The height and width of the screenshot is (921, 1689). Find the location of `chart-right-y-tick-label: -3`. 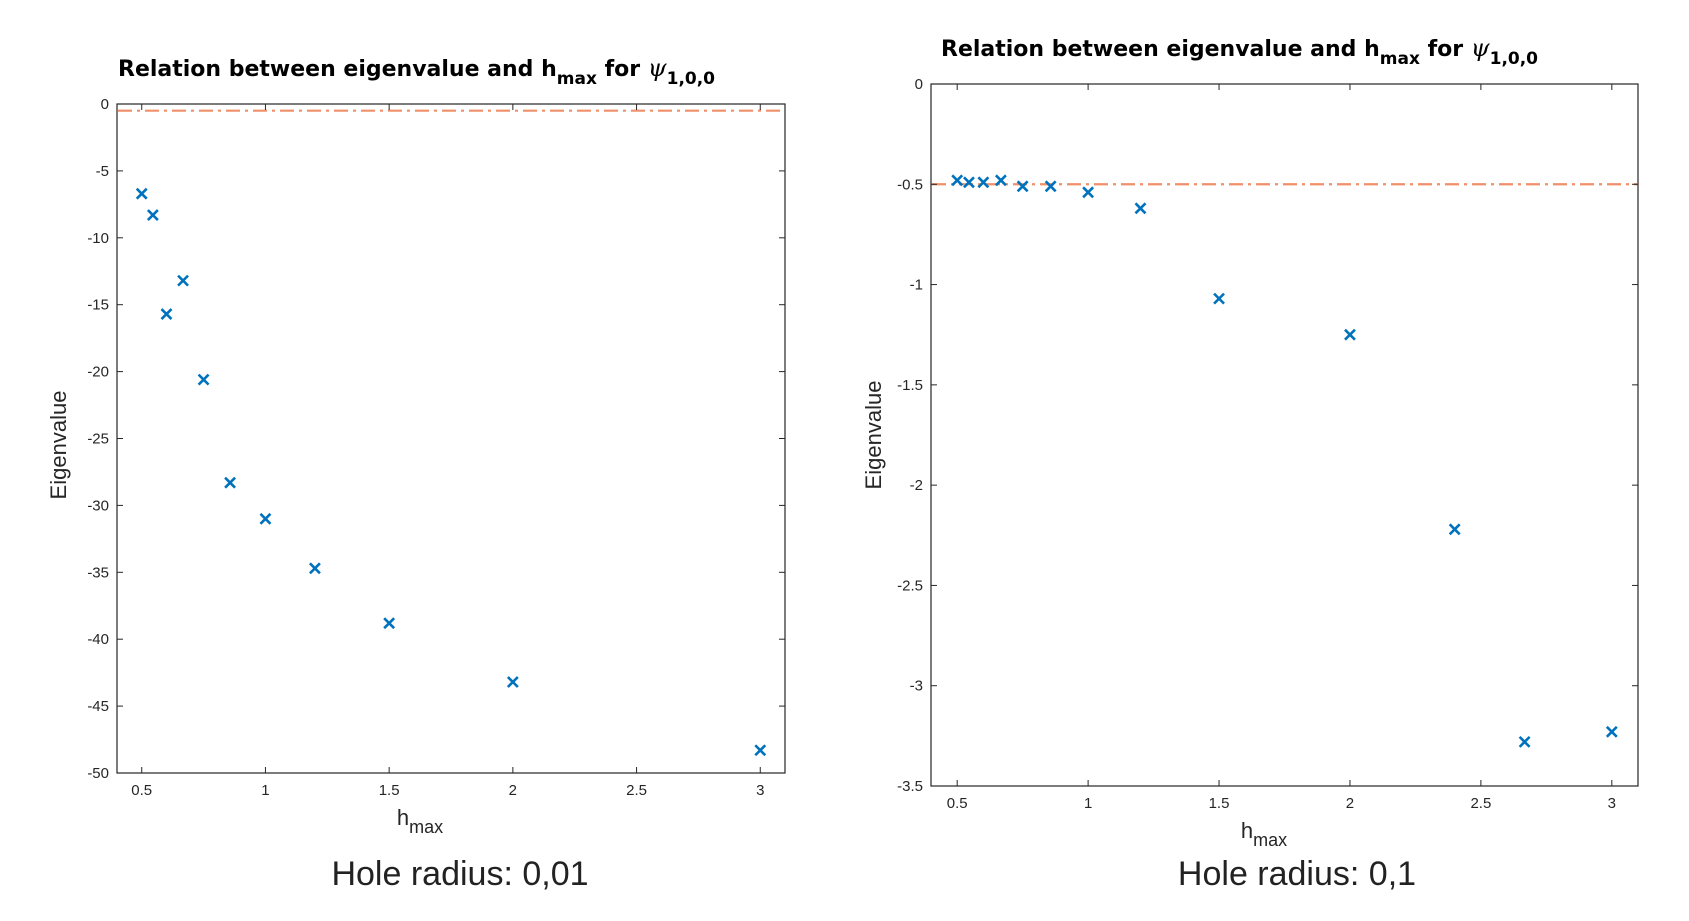

chart-right-y-tick-label: -3 is located at coordinates (916, 686).